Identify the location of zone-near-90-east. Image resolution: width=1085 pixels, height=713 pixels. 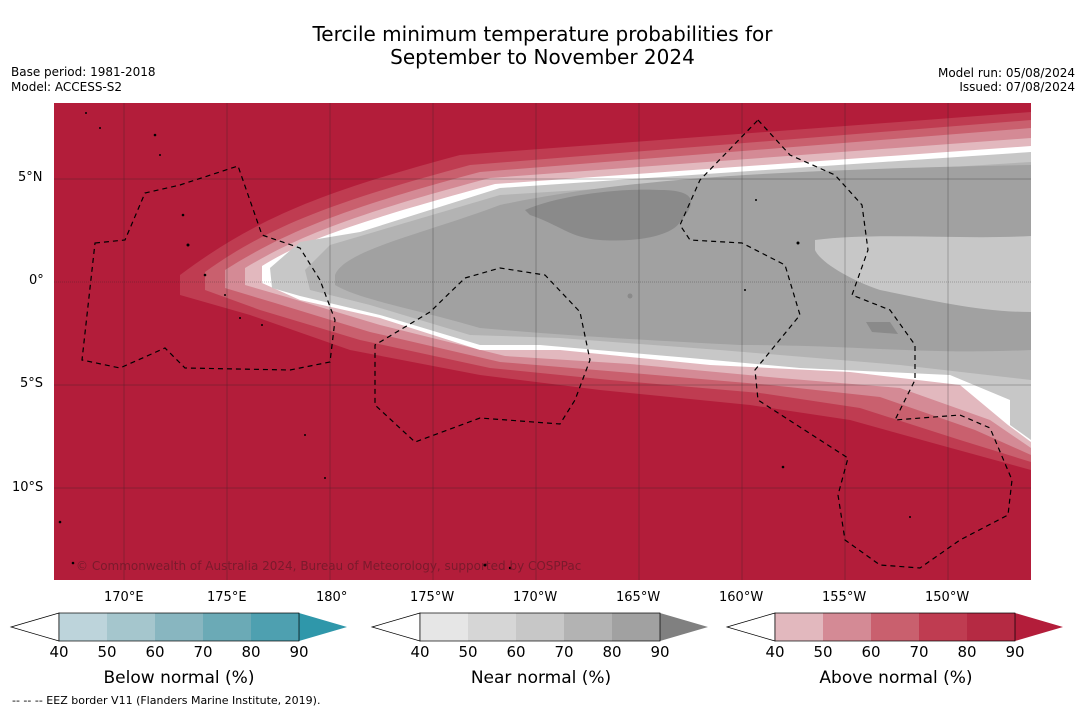
(882, 328).